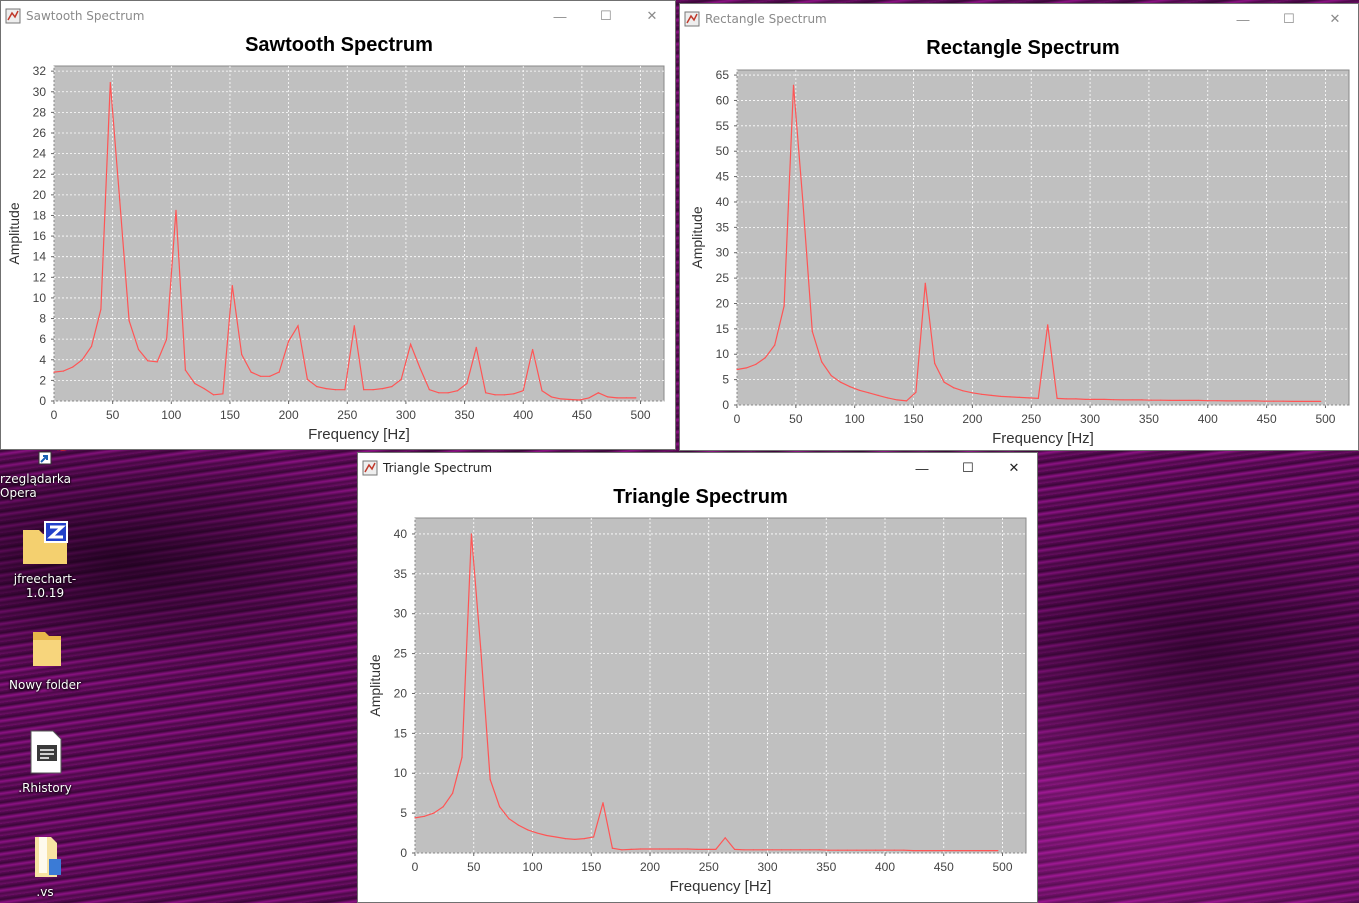  What do you see at coordinates (1019, 19) in the screenshot?
I see `title-bar: Rectangle Spectrum — ☐ ✕` at bounding box center [1019, 19].